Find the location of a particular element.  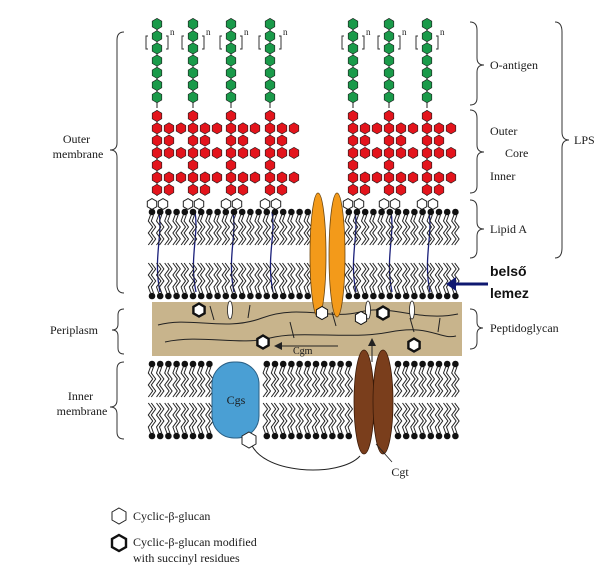

outer-membrane-label: Outer membrane is located at coordinates (78, 146).